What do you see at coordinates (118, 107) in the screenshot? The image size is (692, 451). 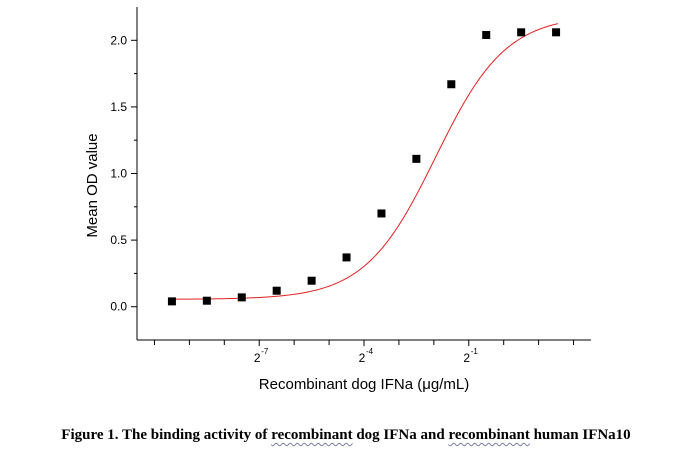 I see `y-tick-label: 1.5` at bounding box center [118, 107].